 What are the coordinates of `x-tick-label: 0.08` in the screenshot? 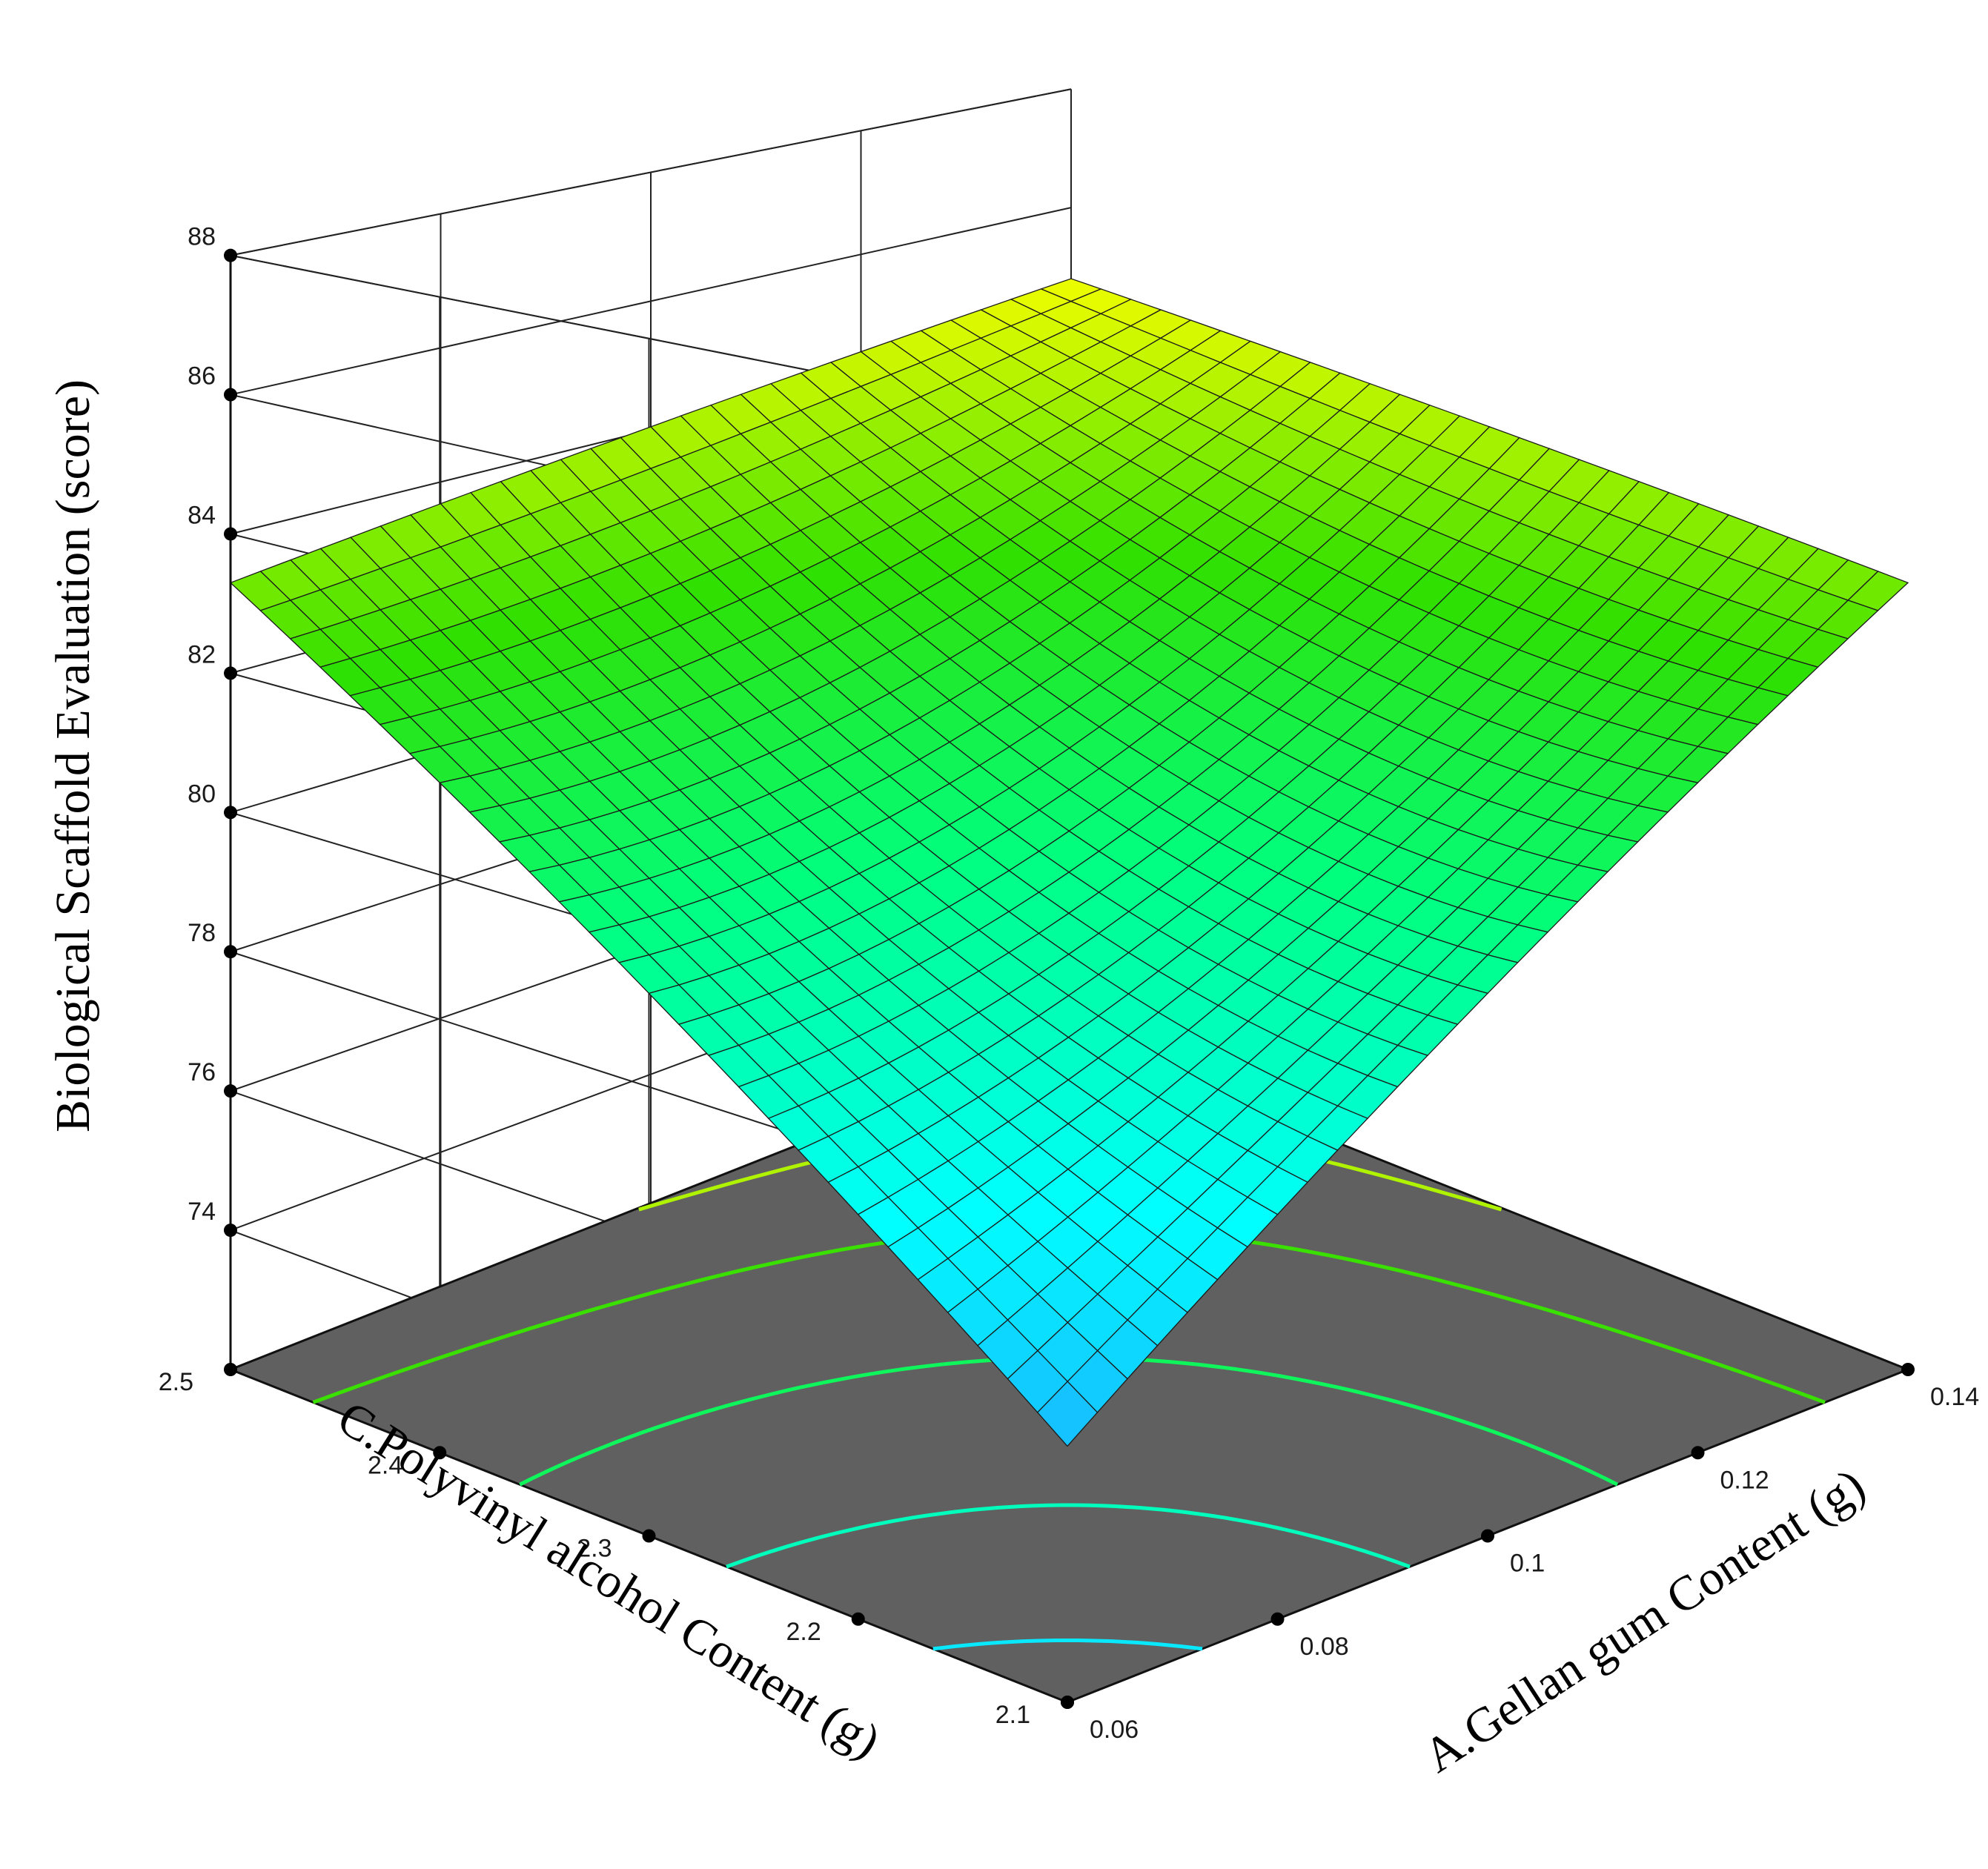 It's located at (1325, 1647).